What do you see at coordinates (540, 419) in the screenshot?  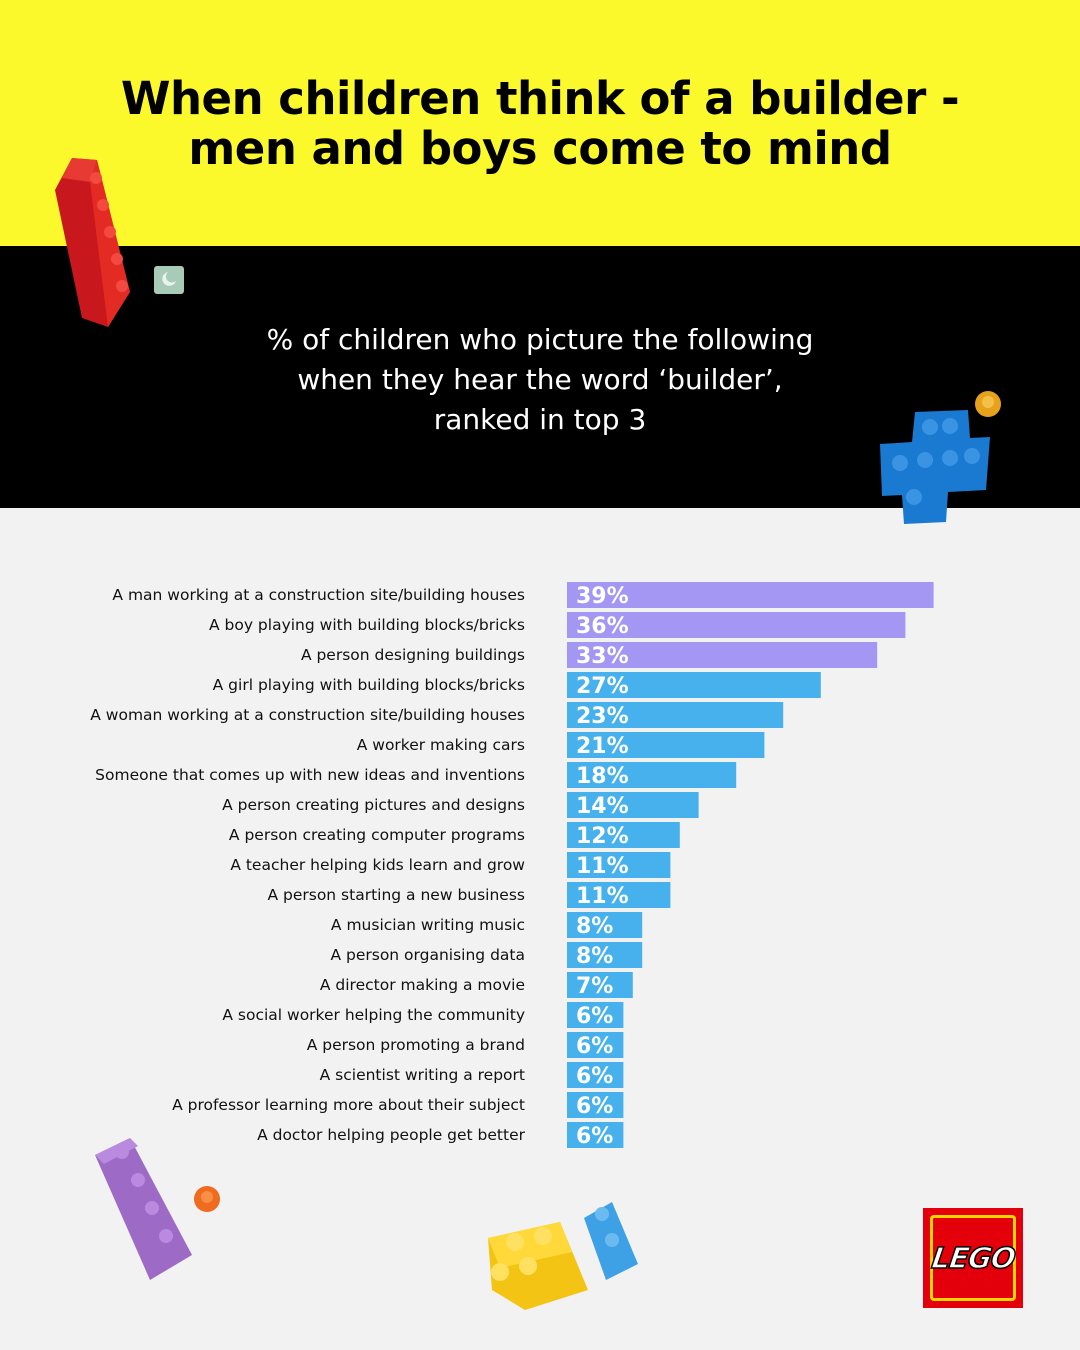 I see `subtitle-line-3: ranked in top 3` at bounding box center [540, 419].